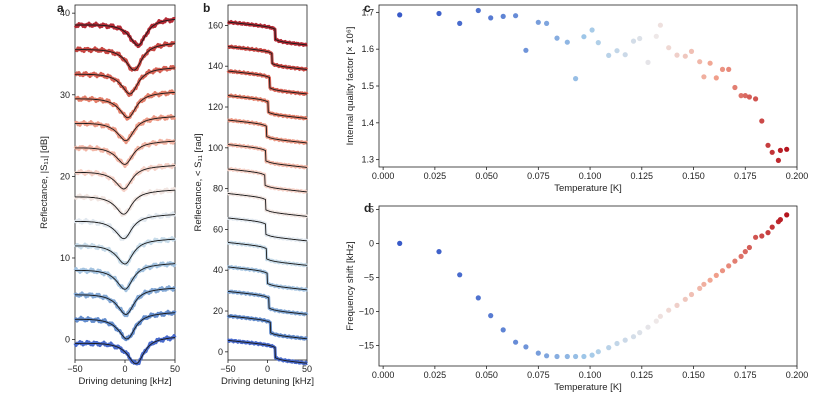  Describe the element at coordinates (367, 8) in the screenshot. I see `panel-c-label: c` at that location.